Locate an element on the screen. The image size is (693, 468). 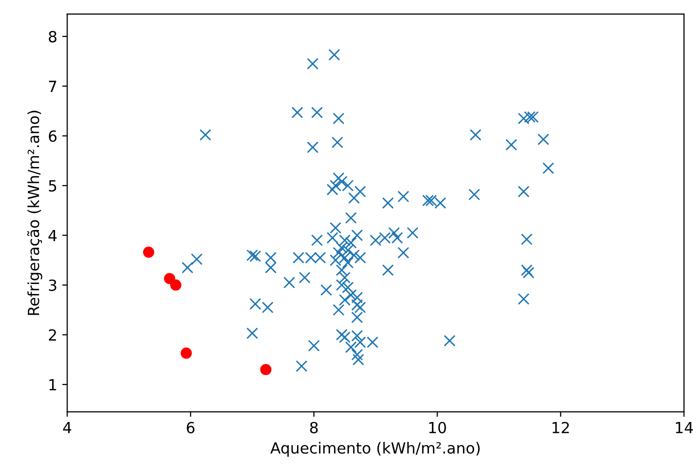
x-tick-label: 8 is located at coordinates (314, 428).